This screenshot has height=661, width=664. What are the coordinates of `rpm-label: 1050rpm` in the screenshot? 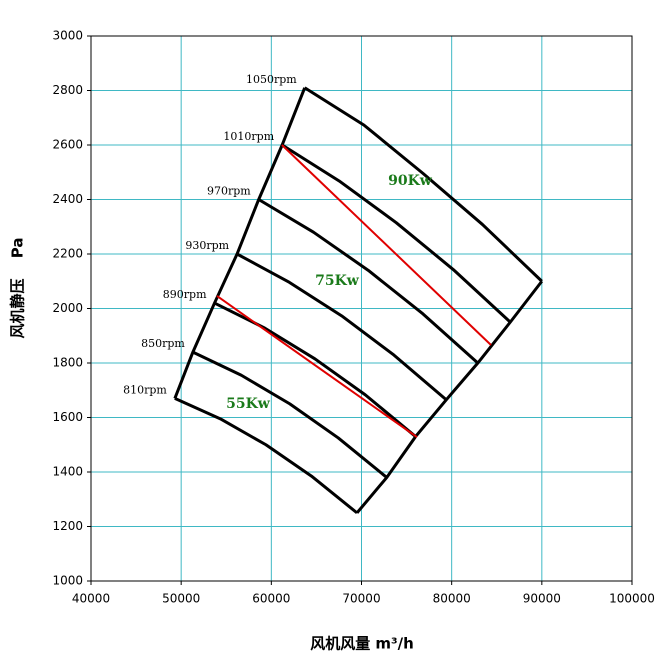 It's located at (271, 79).